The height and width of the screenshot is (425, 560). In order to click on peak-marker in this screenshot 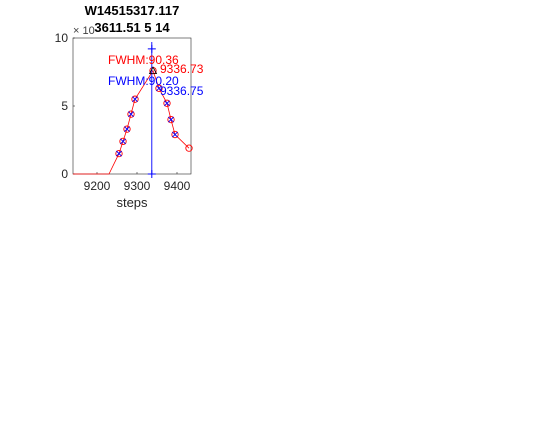, I will do `click(151, 48)`.